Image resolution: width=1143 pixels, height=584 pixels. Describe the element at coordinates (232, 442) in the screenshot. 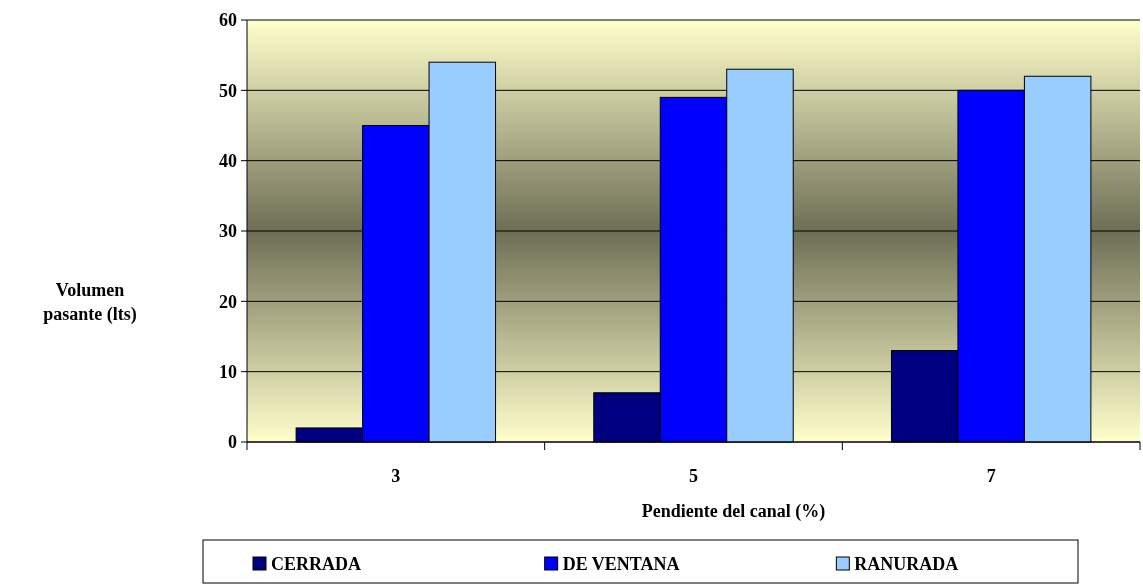

I see `y-tick-label: 0` at that location.